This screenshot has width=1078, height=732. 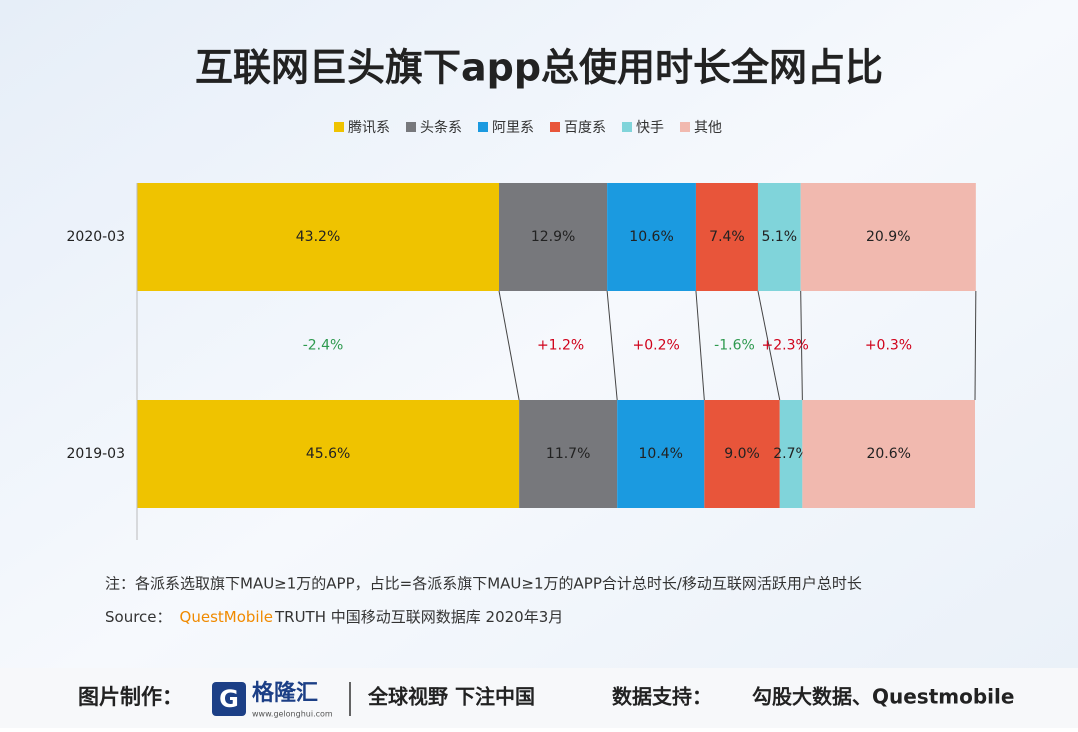 I want to click on value-label: 9.0%, so click(x=742, y=454).